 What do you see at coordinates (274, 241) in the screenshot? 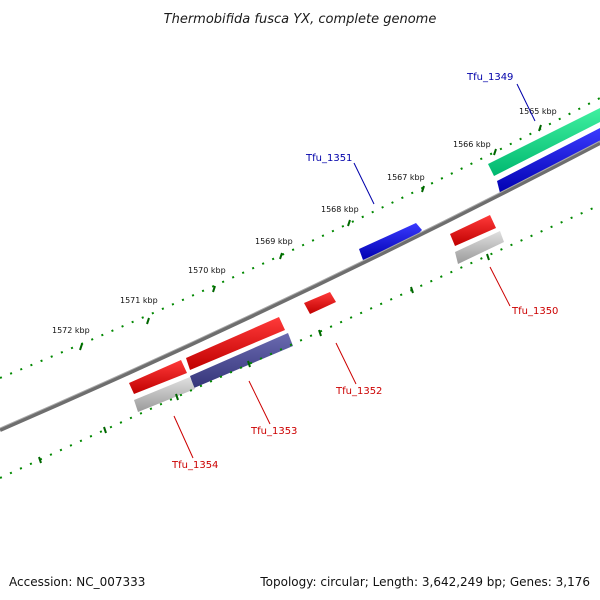
I see `tick-label-1569: 1569 kbp` at bounding box center [274, 241].